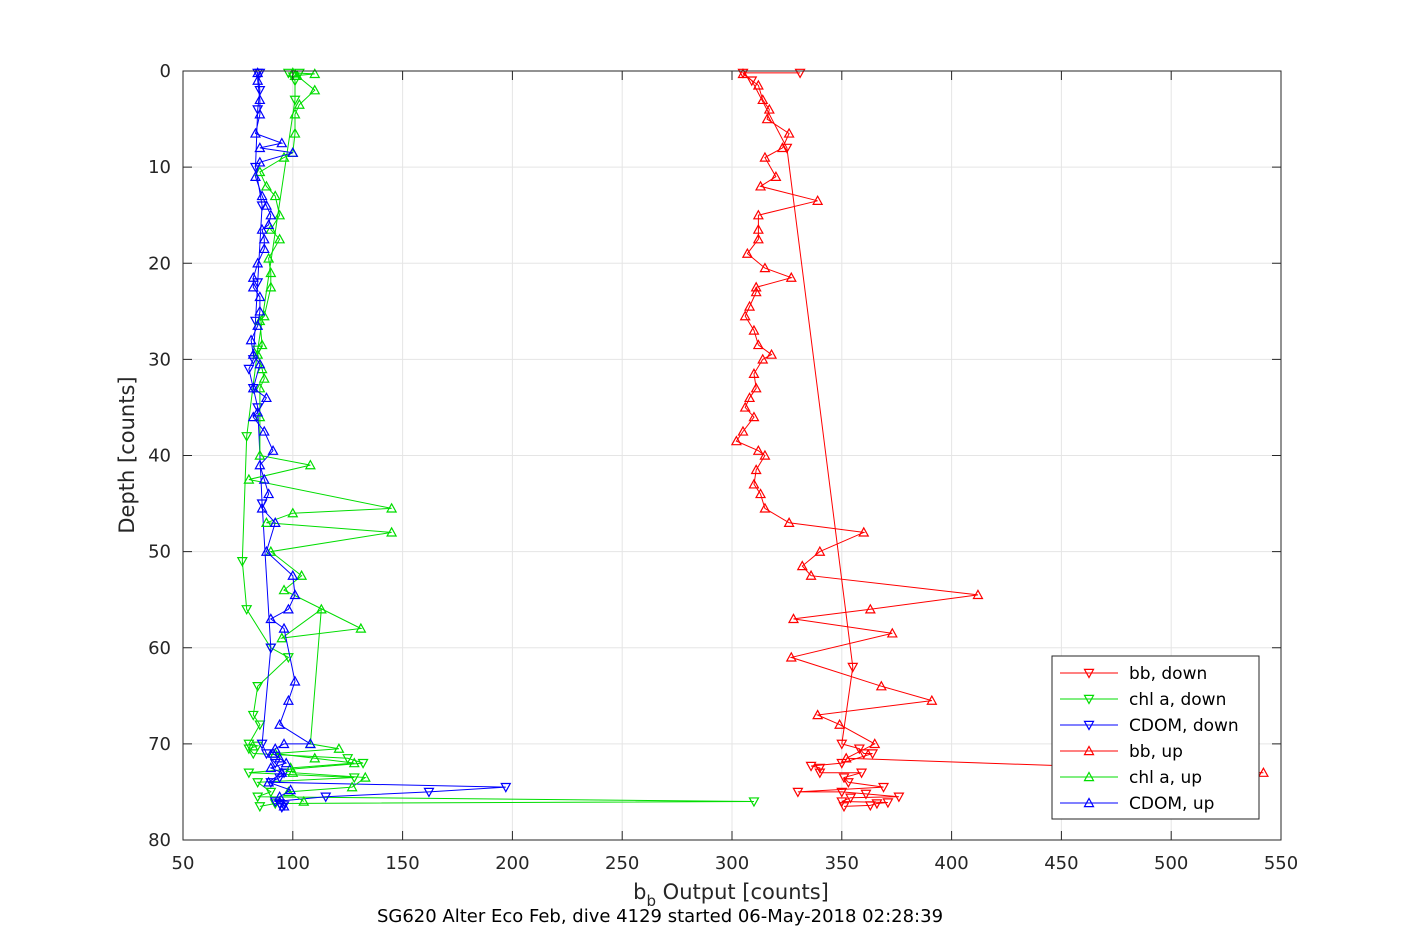 Image resolution: width=1417 pixels, height=945 pixels. What do you see at coordinates (165, 71) in the screenshot?
I see `y-tick-label: 0` at bounding box center [165, 71].